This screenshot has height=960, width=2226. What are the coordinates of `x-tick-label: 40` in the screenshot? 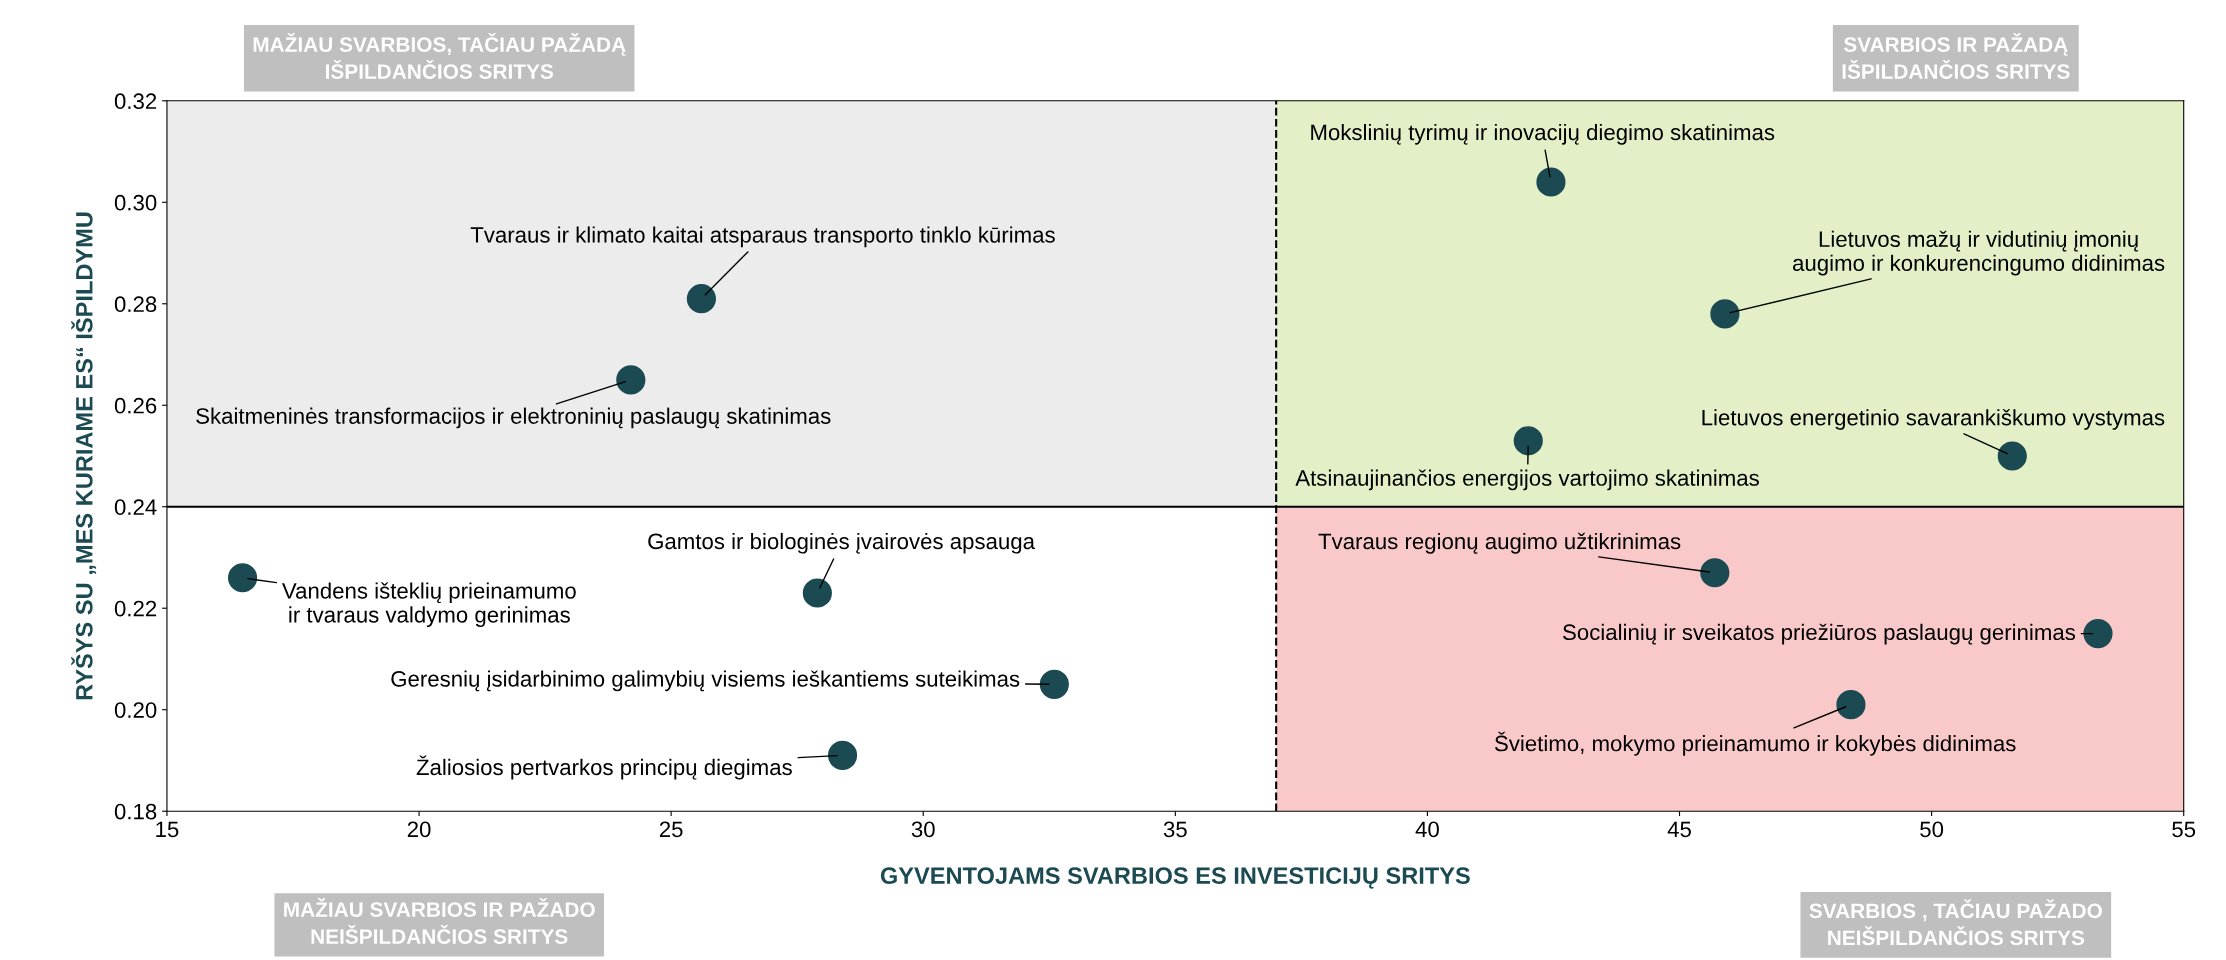 It's located at (1427, 829).